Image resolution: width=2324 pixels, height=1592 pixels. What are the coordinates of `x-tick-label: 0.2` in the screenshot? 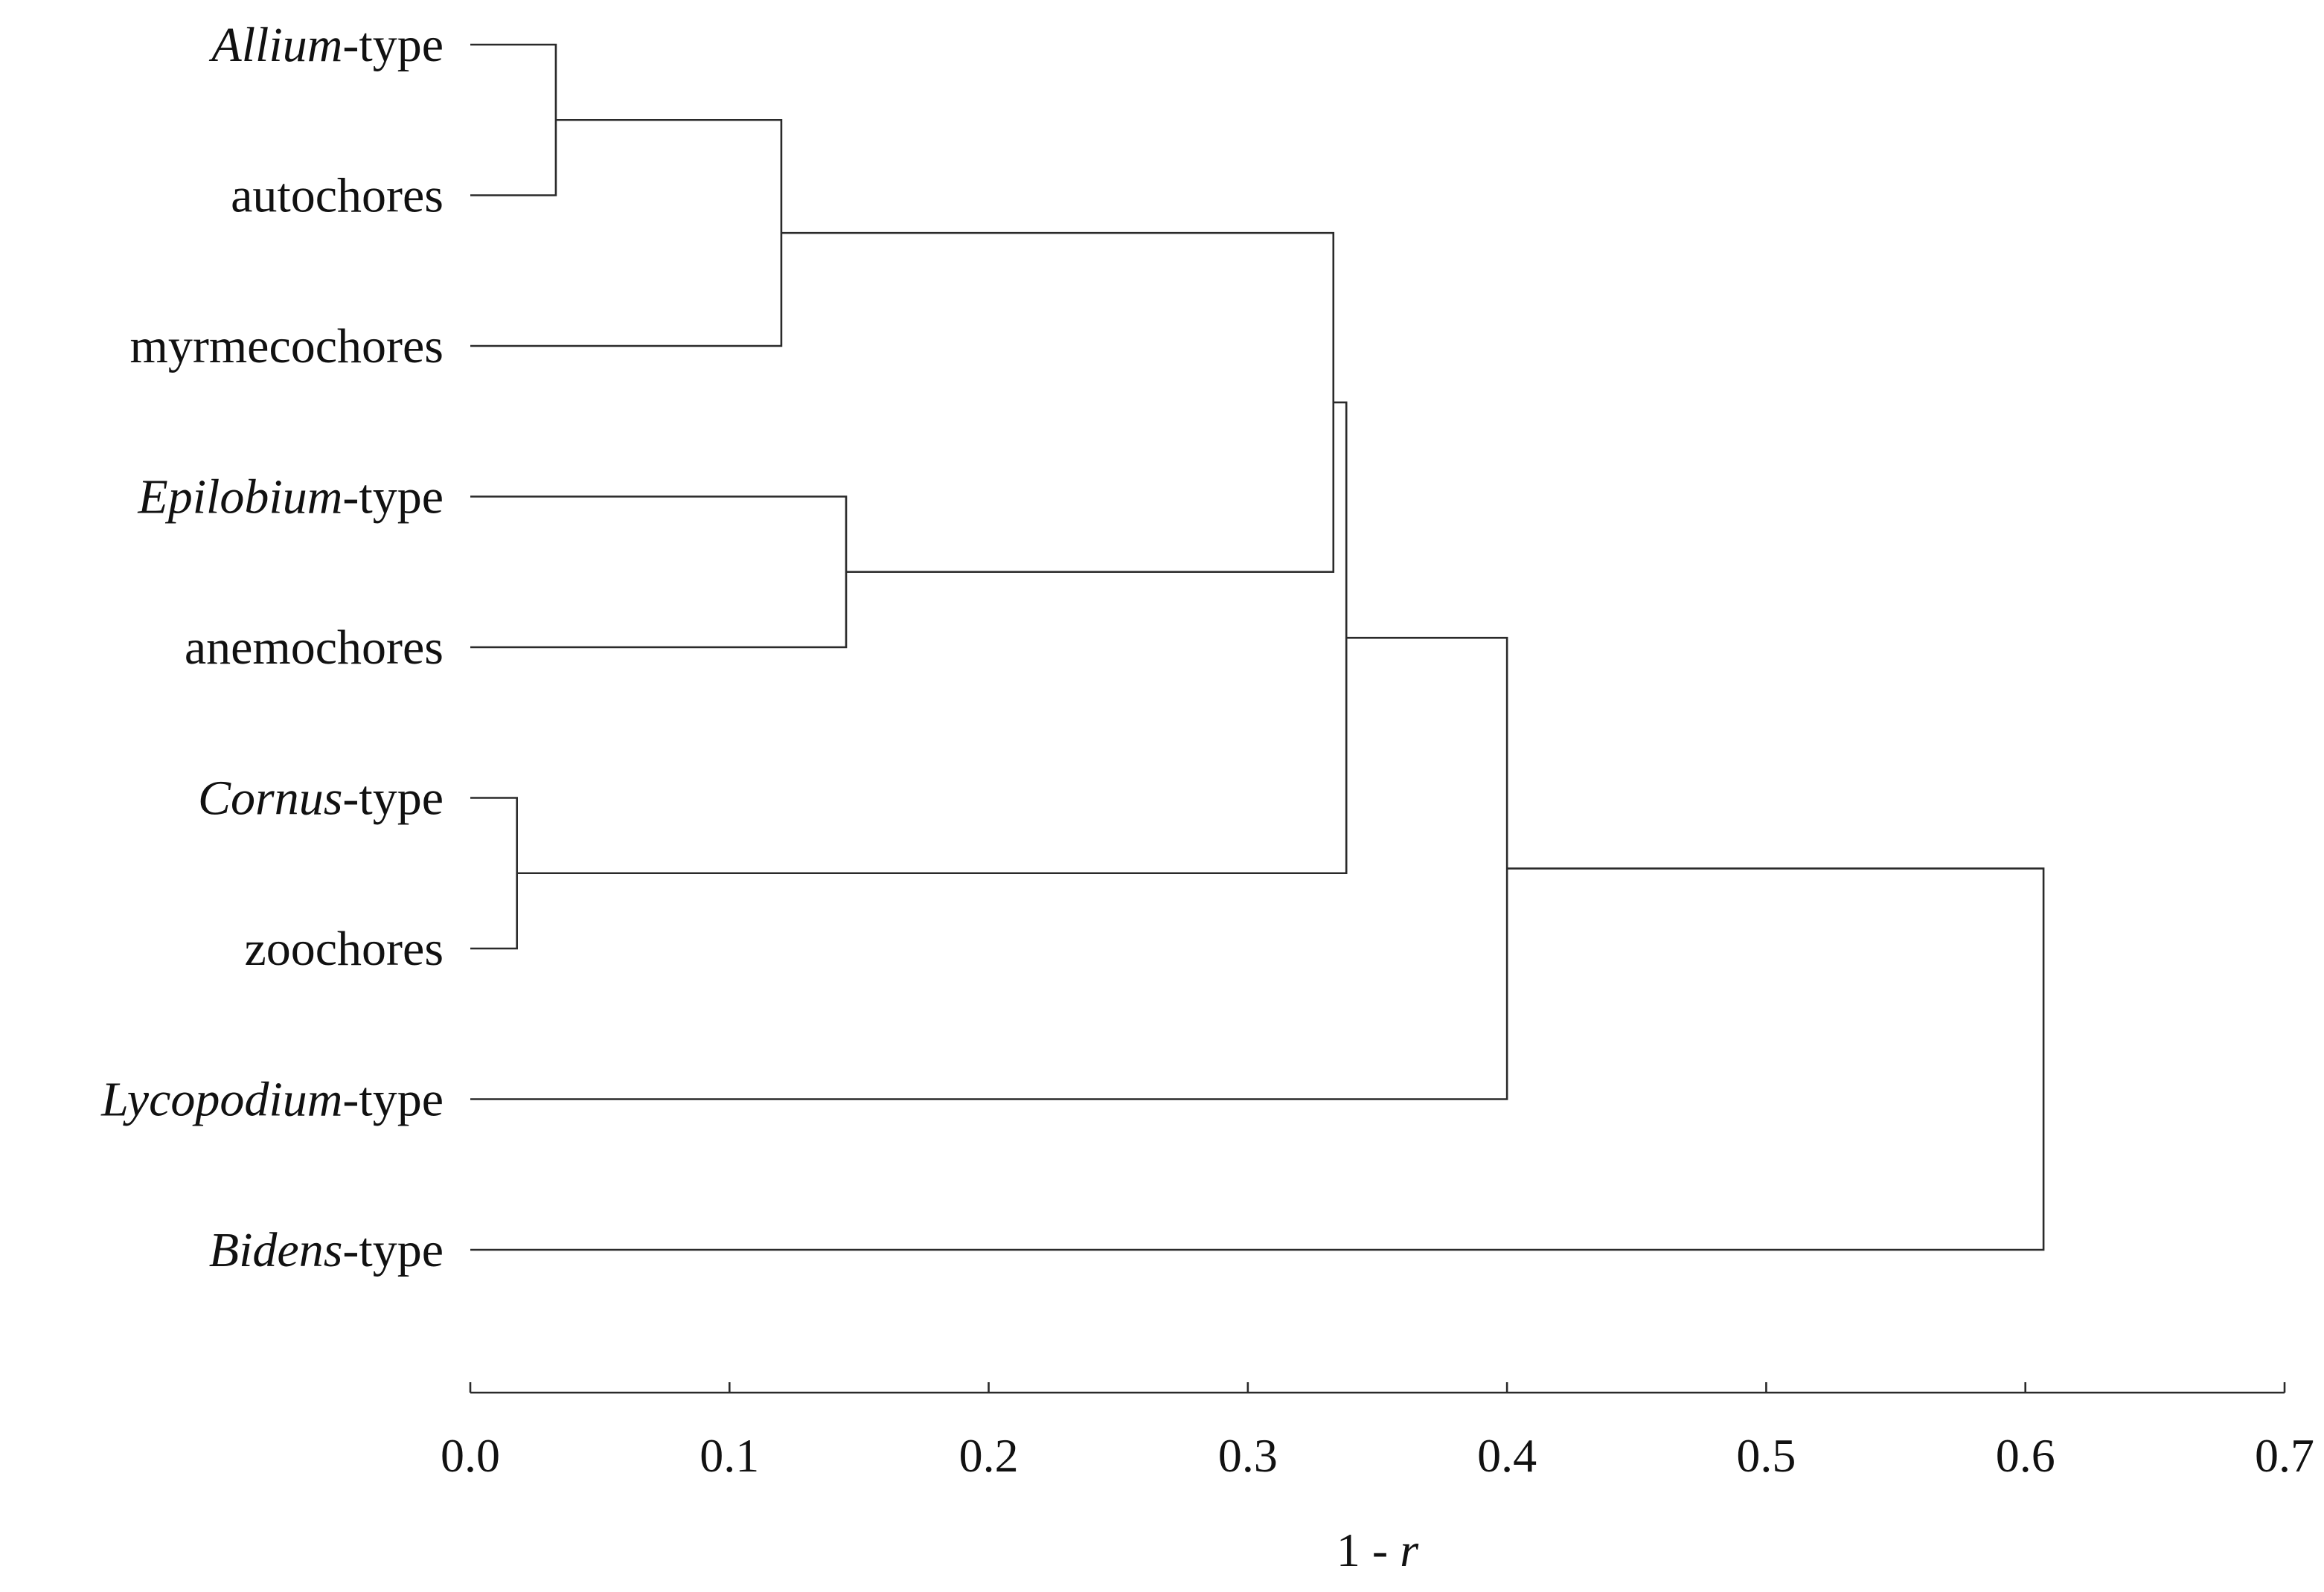 It's located at (989, 1456).